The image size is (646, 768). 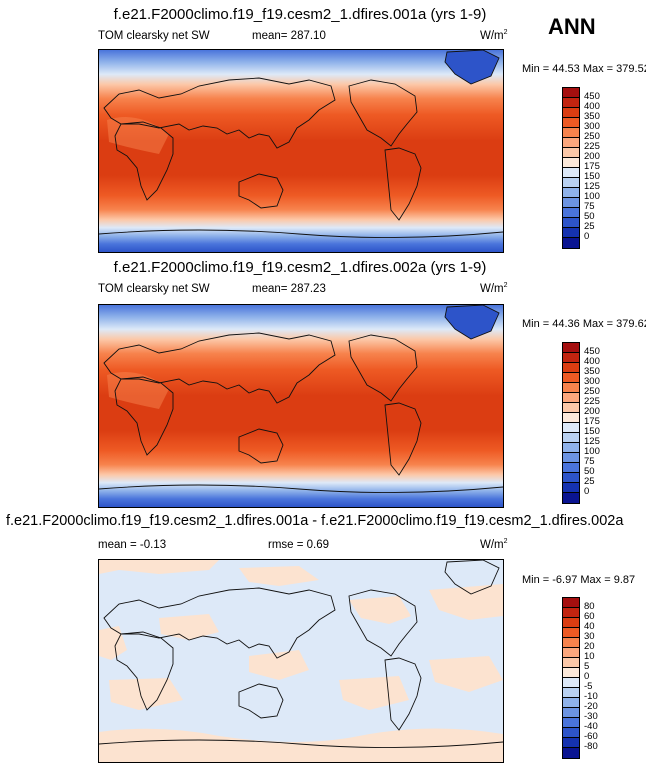 What do you see at coordinates (592, 176) in the screenshot?
I see `colorbar-tick-label: 150` at bounding box center [592, 176].